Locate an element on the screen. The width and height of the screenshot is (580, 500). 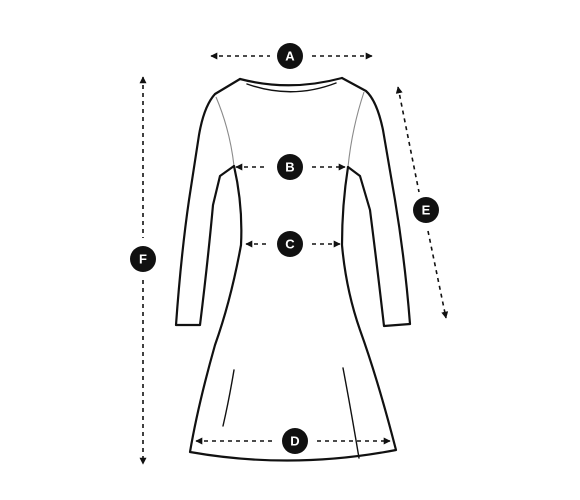
measurement-e: E is located at coordinates (422, 202).